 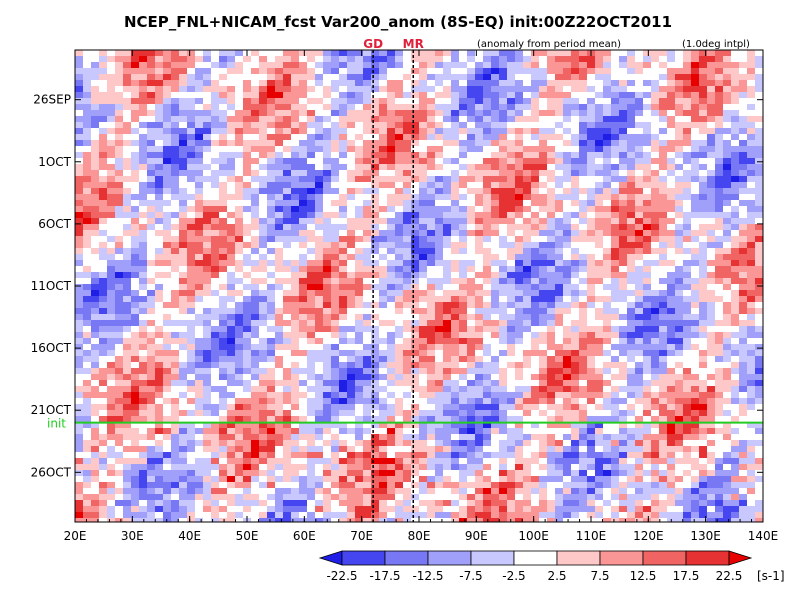 I want to click on colorbar-unit: [s-1], so click(x=771, y=576).